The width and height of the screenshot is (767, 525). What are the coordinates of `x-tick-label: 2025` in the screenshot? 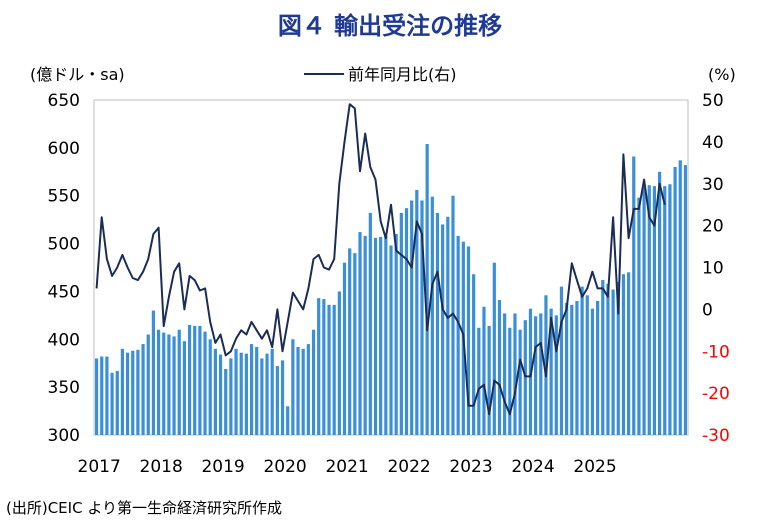 It's located at (594, 467).